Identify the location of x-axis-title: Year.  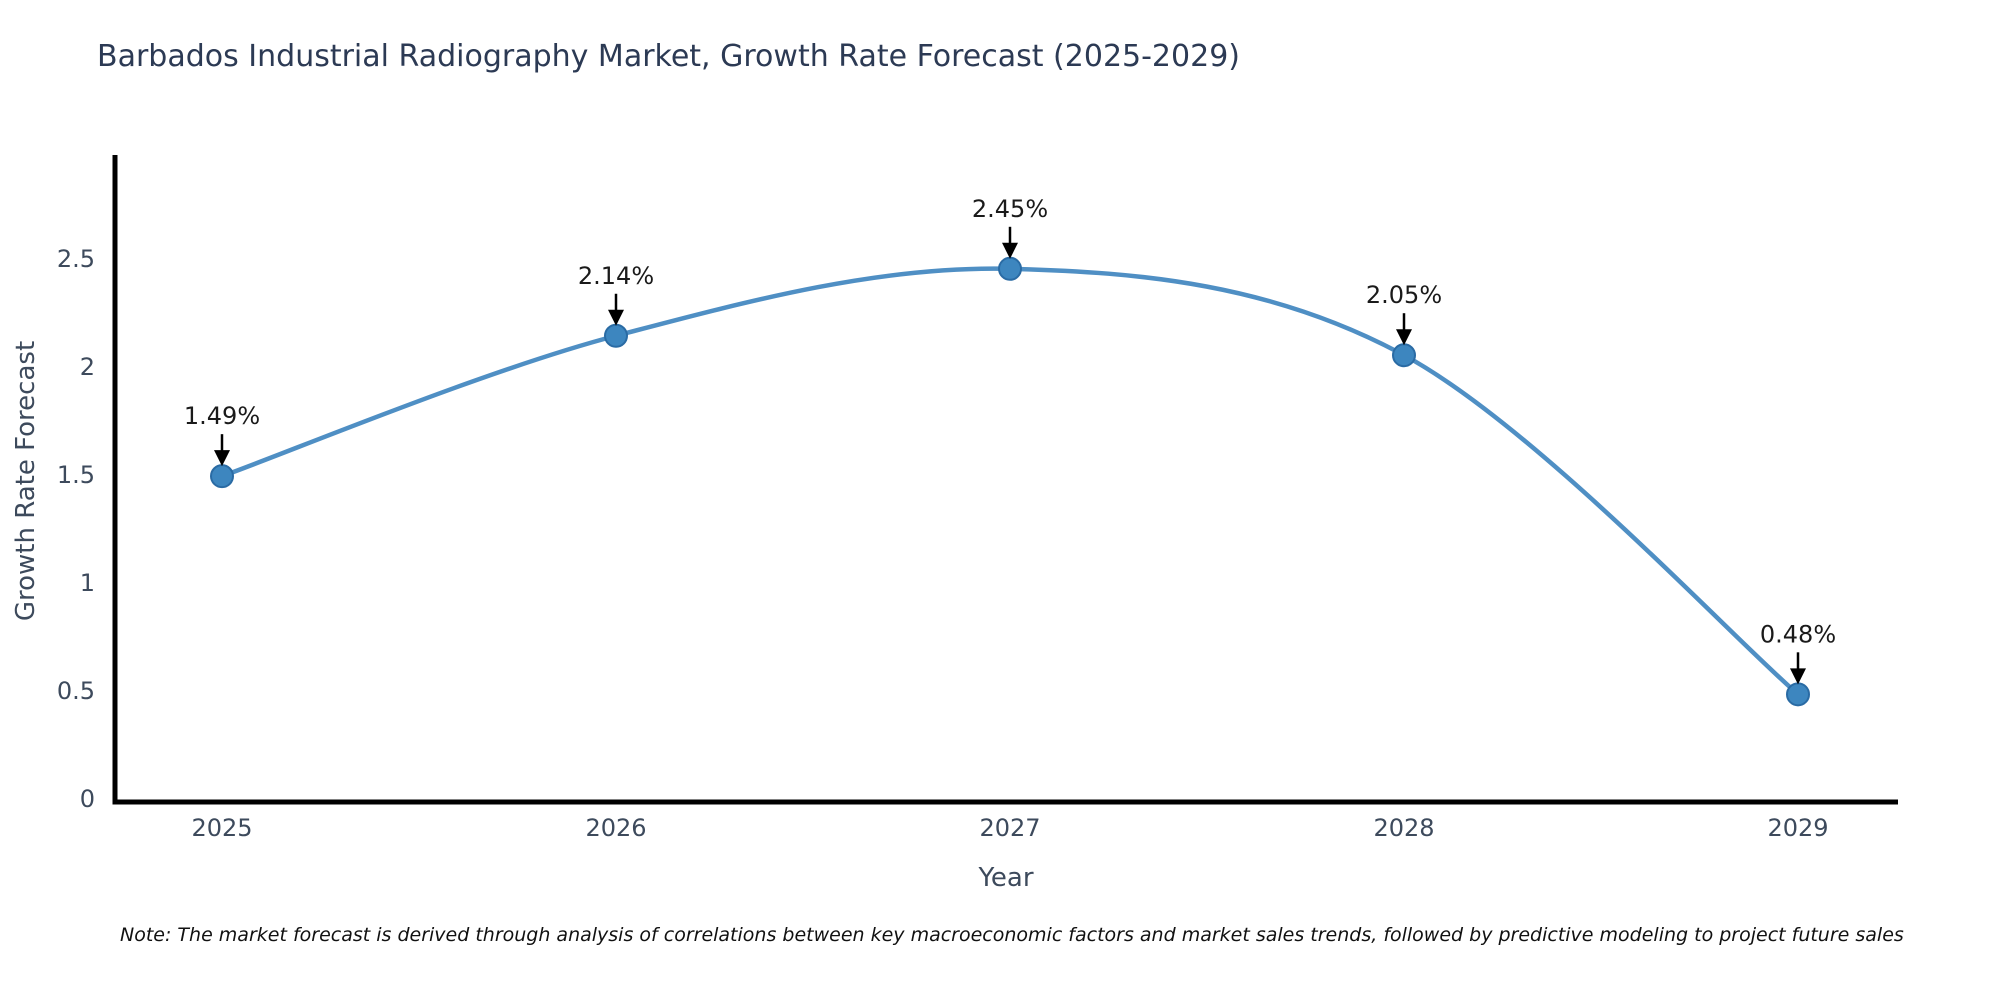
(1005, 878).